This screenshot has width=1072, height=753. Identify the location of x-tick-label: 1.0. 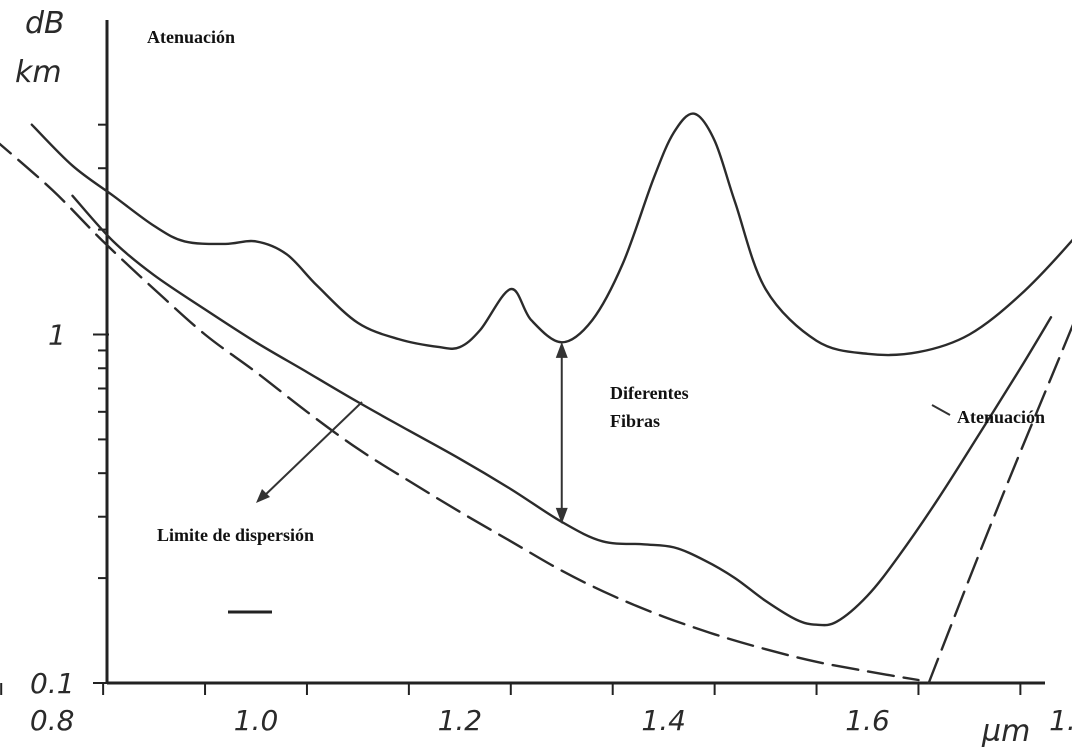
(256, 720).